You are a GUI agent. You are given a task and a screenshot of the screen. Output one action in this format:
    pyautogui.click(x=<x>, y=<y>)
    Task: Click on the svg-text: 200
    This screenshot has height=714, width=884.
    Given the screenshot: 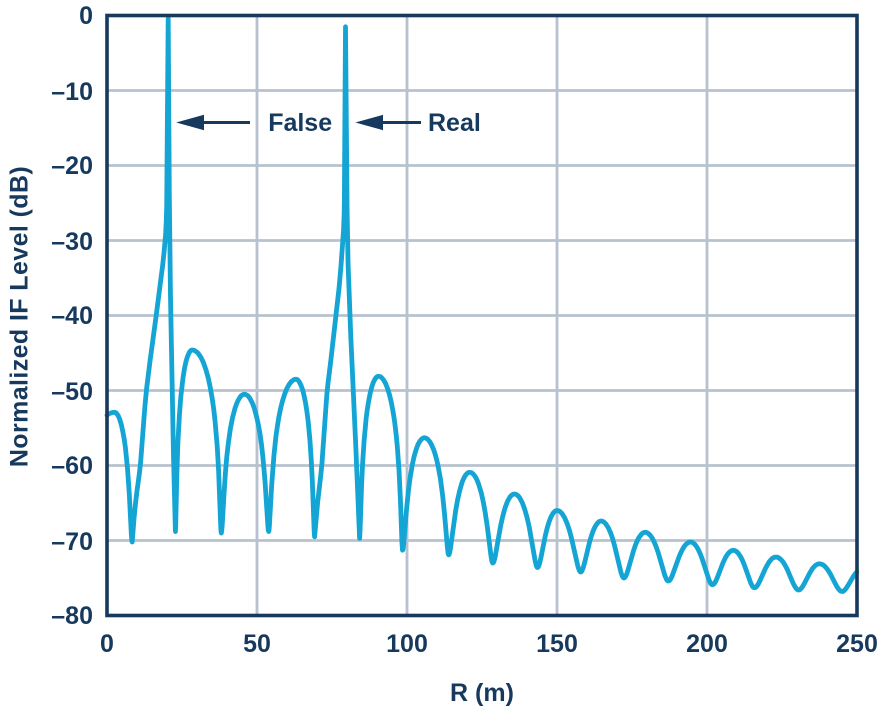 What is the action you would take?
    pyautogui.click(x=707, y=644)
    